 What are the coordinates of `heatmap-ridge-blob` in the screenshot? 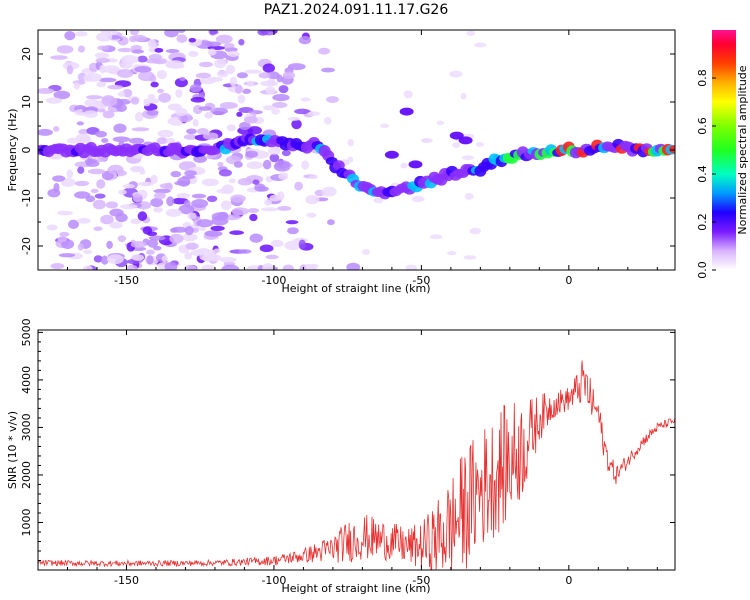 It's located at (672, 149).